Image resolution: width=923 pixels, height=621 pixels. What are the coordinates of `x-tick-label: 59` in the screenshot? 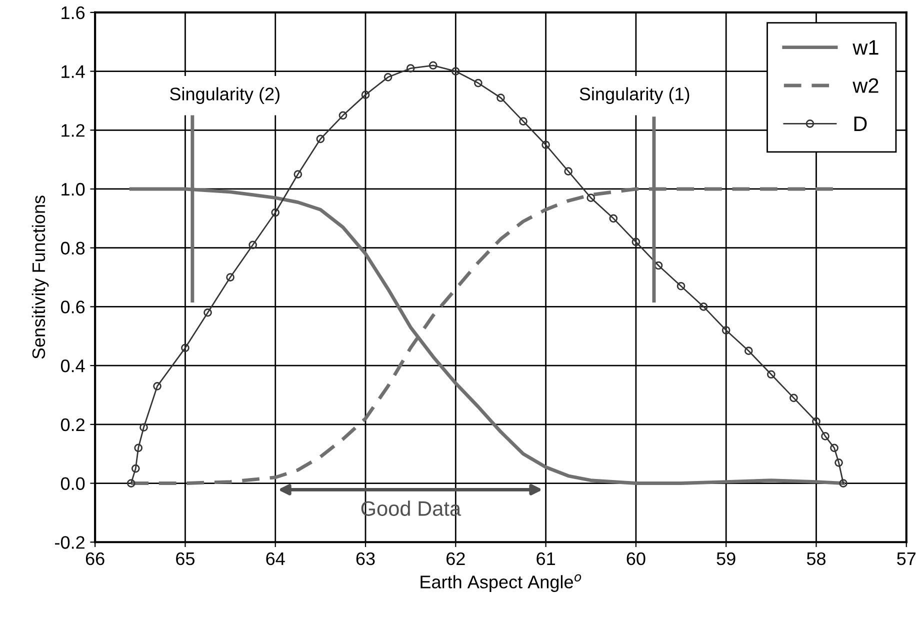 It's located at (726, 559).